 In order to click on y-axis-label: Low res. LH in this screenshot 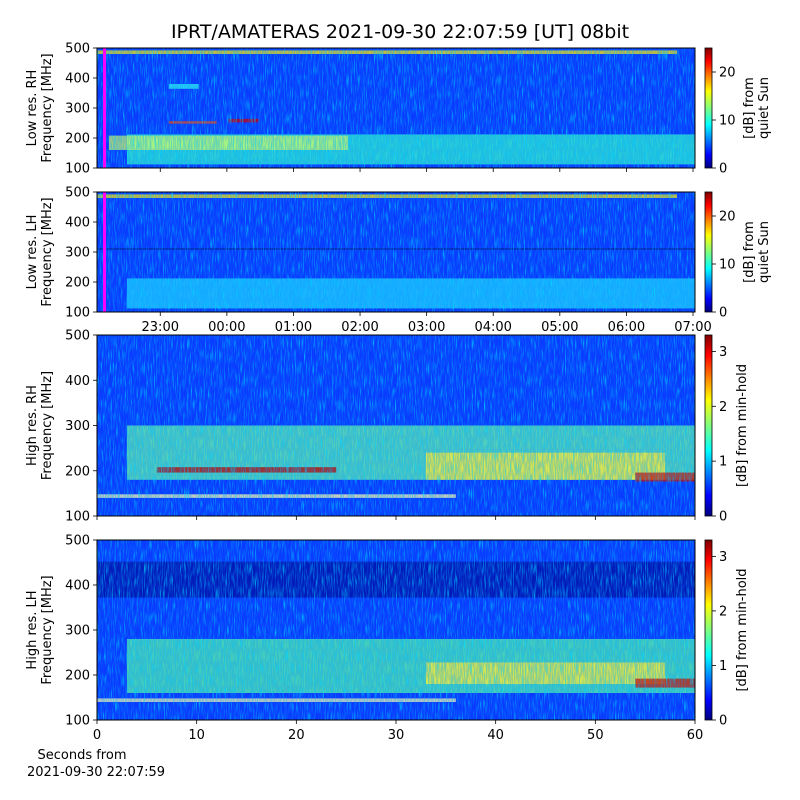, I will do `click(32, 252)`.